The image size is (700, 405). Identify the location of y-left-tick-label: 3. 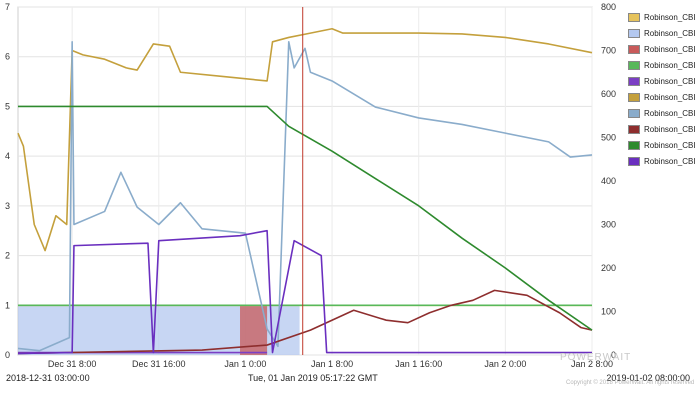
(7, 206).